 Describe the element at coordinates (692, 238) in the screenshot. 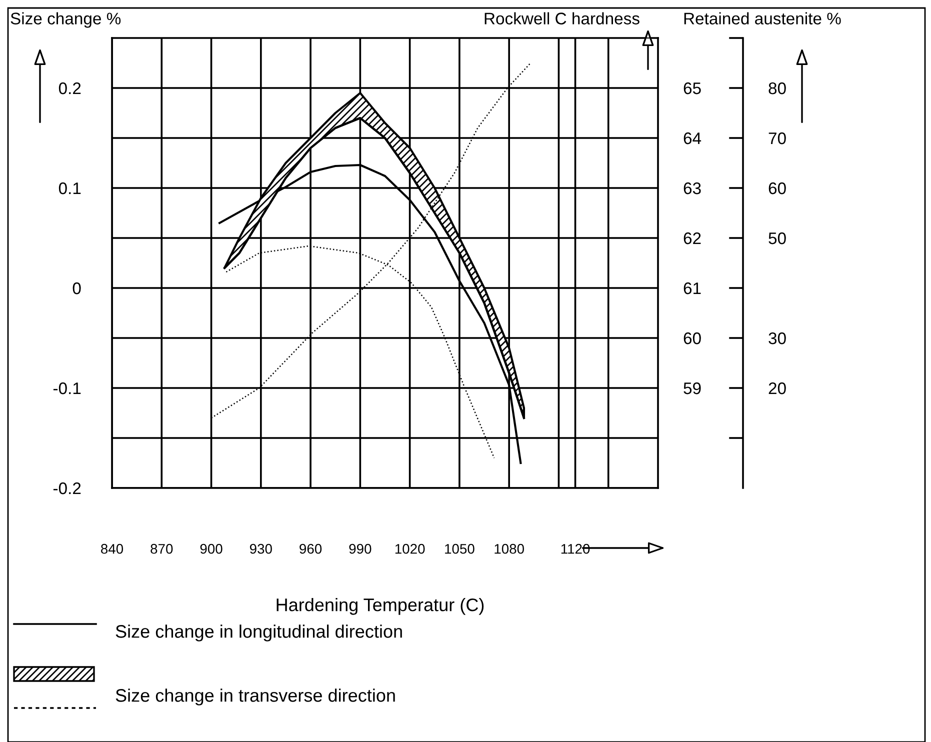

I see `y2-tick-label: 62` at that location.